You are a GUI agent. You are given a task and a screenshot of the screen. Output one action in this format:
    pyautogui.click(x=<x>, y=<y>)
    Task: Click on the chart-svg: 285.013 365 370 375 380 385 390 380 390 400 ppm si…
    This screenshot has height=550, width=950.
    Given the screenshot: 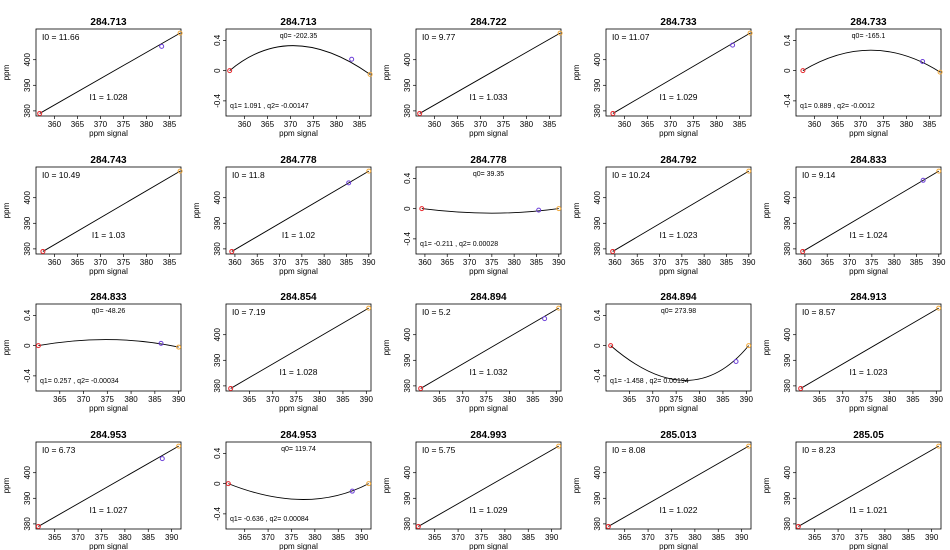 What is the action you would take?
    pyautogui.click(x=662, y=490)
    